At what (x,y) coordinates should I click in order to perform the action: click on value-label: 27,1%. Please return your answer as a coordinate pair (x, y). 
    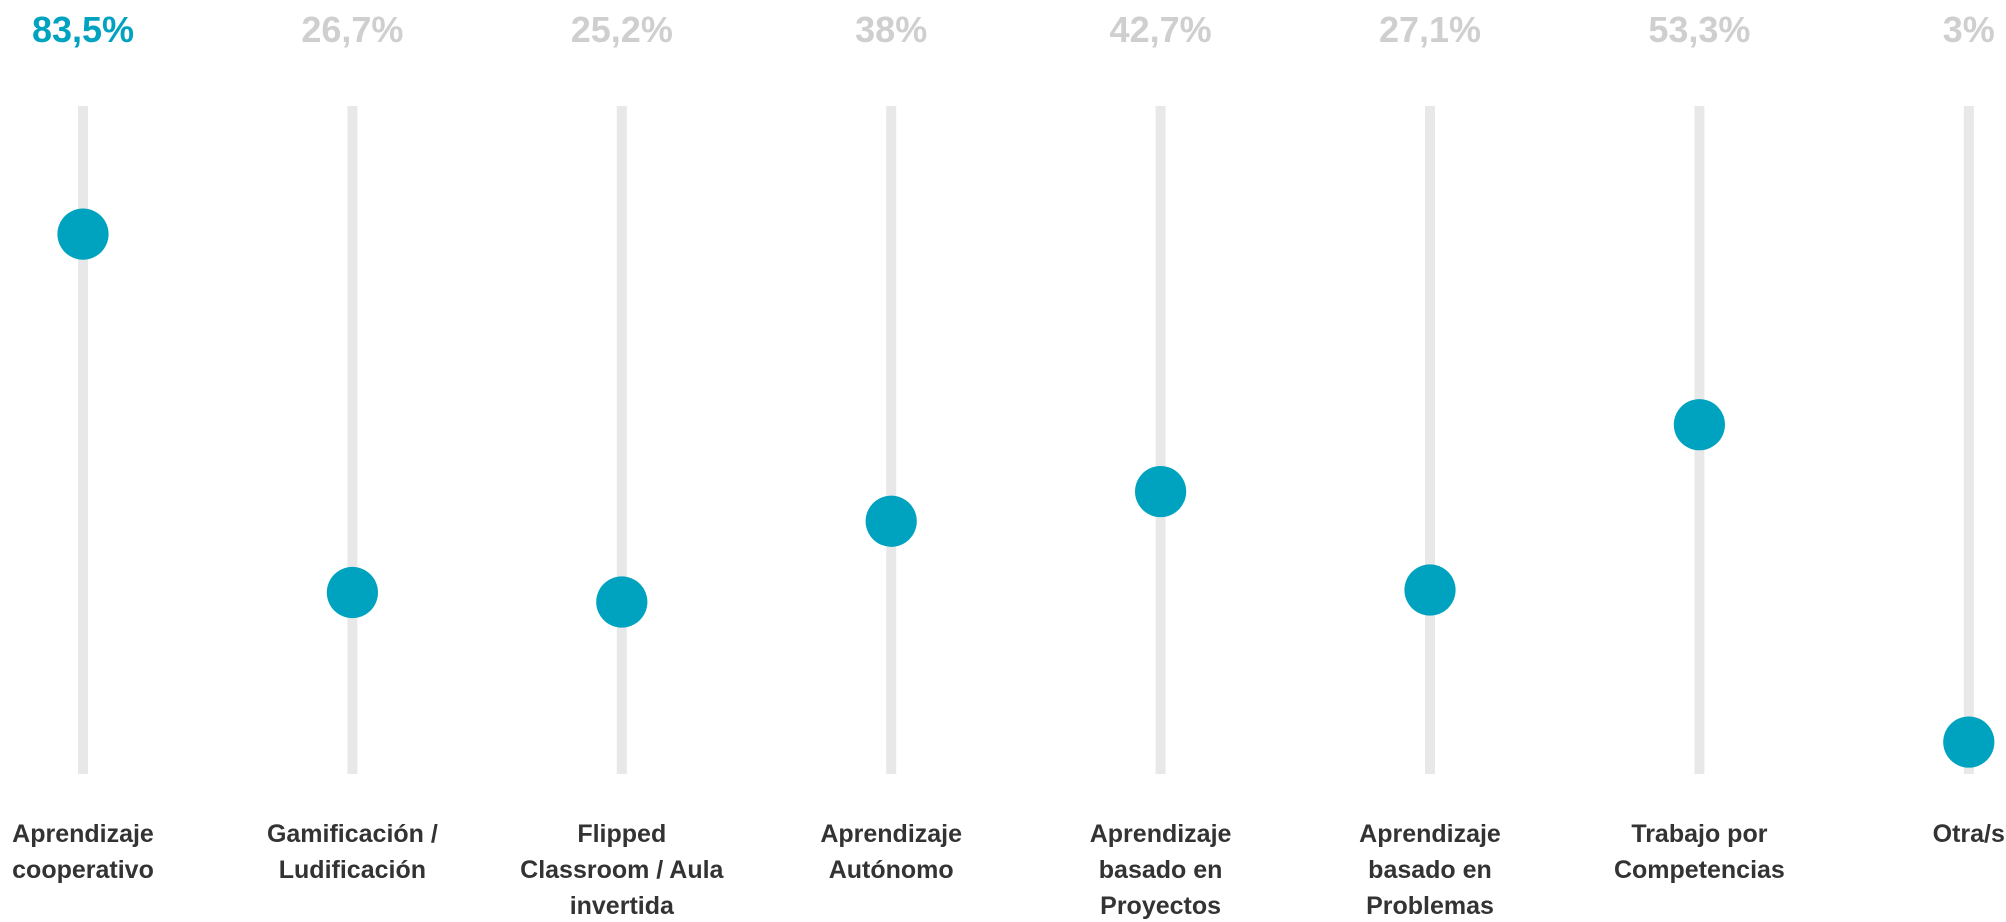
    Looking at the image, I should click on (1430, 29).